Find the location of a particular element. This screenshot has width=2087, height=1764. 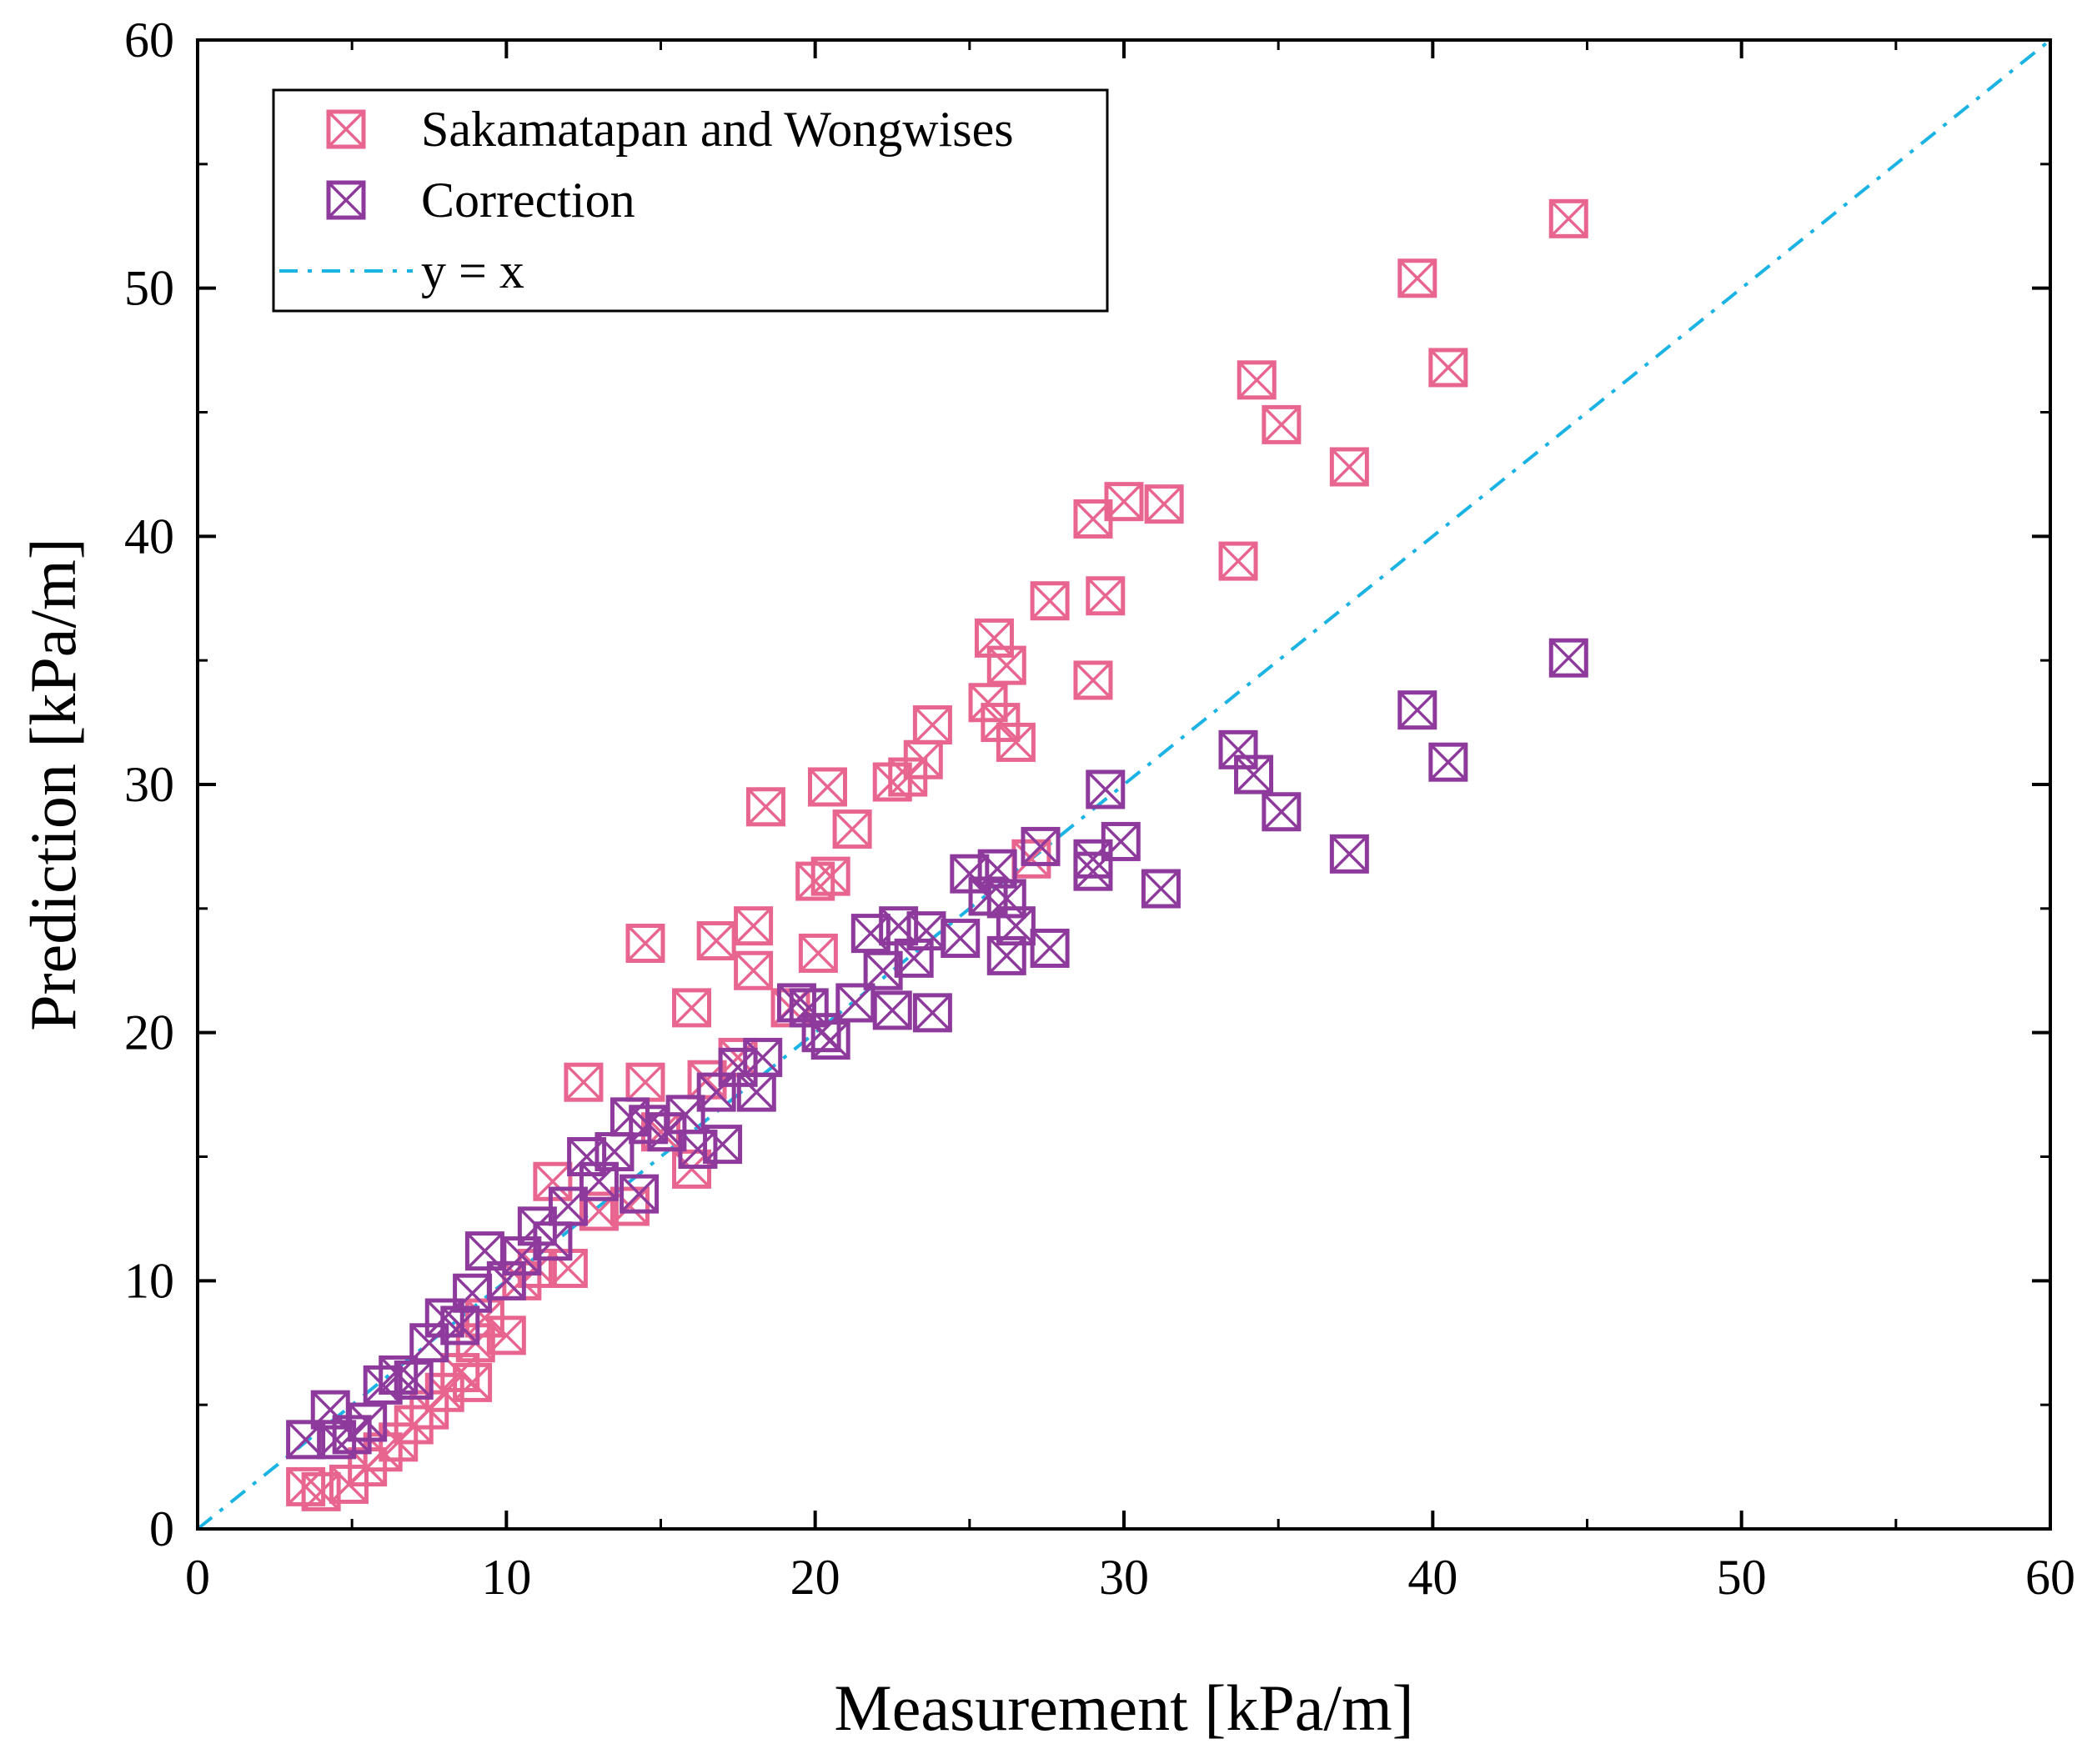

legend-marker-correction is located at coordinates (346, 200).